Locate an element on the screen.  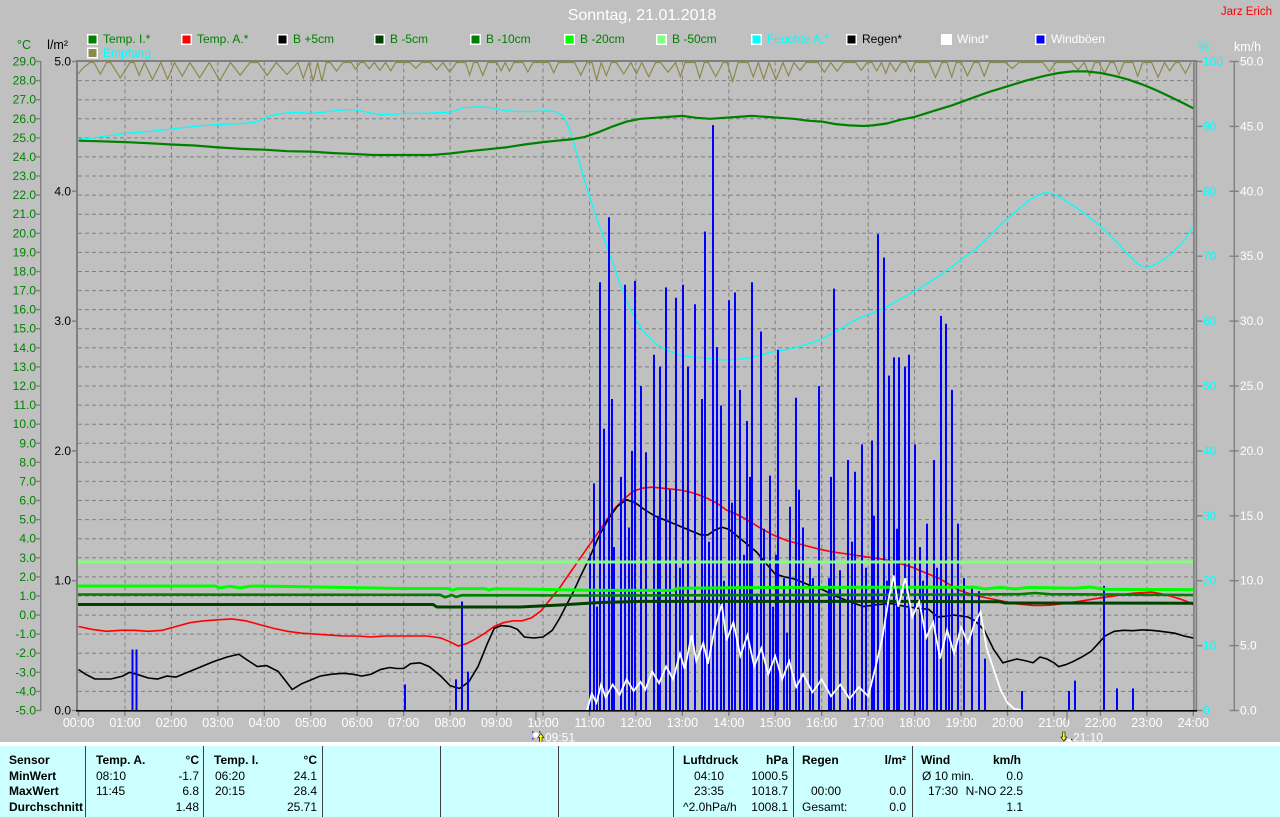
svg-text: Regen* is located at coordinates (882, 39).